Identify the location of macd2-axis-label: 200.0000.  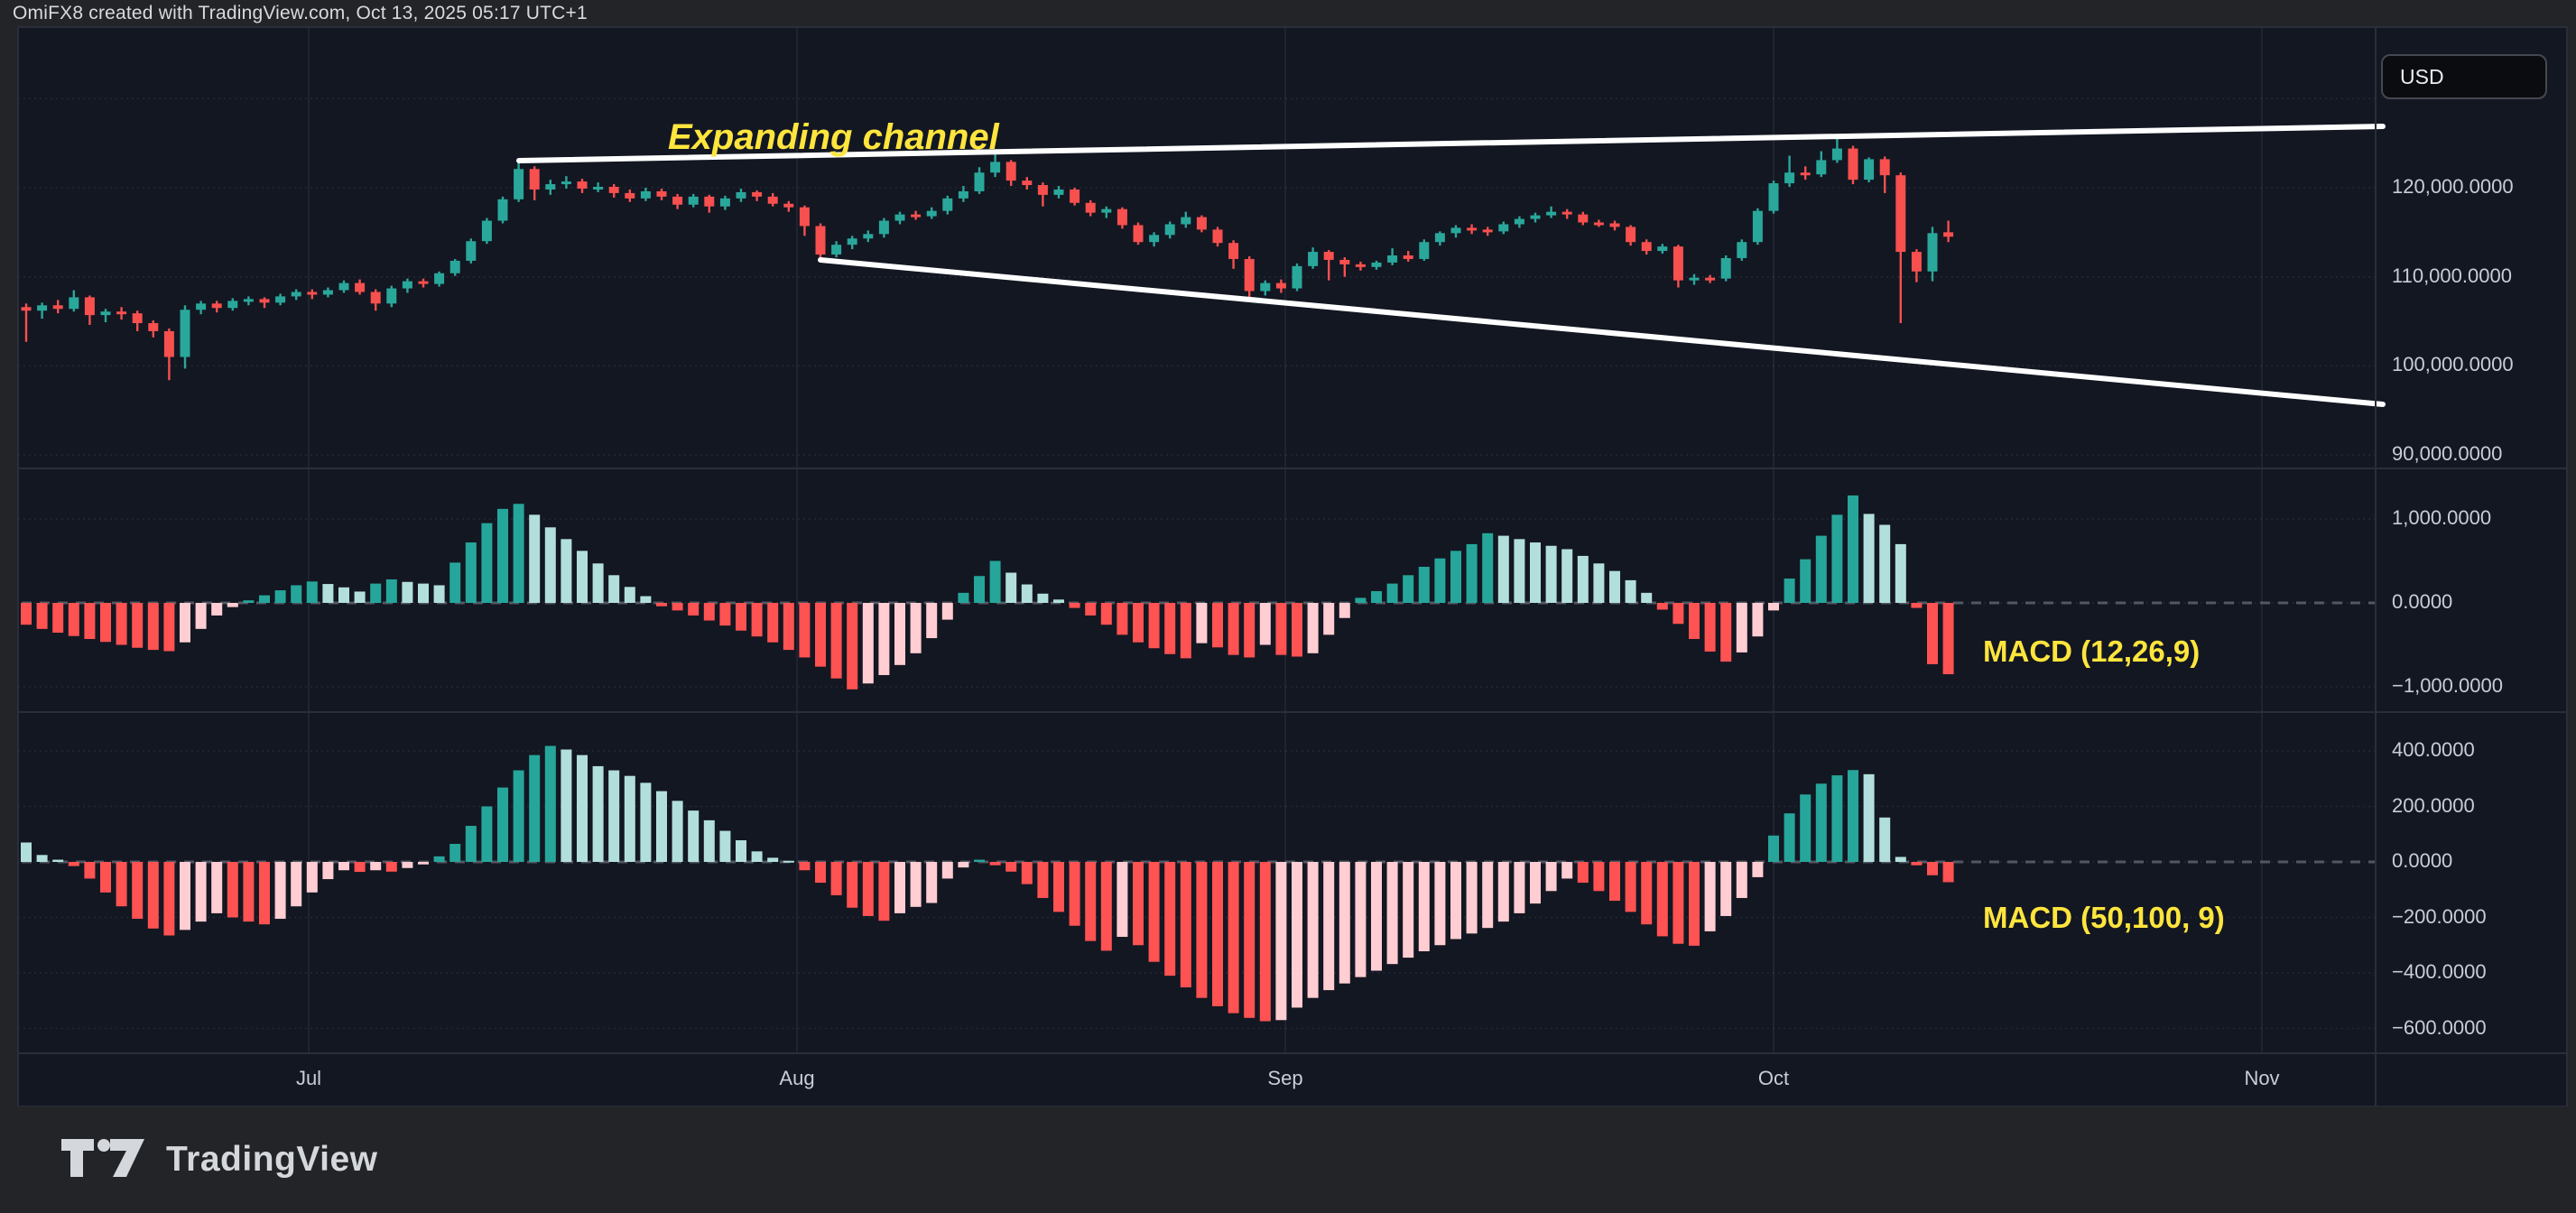
(2433, 805).